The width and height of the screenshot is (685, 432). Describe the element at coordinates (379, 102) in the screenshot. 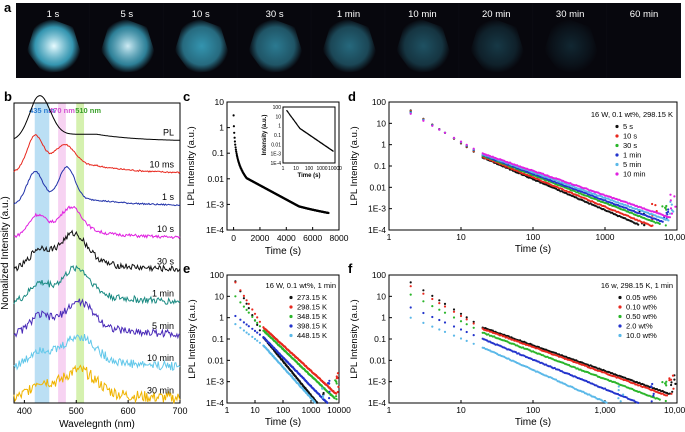

I see `y-tick-label: 100` at that location.